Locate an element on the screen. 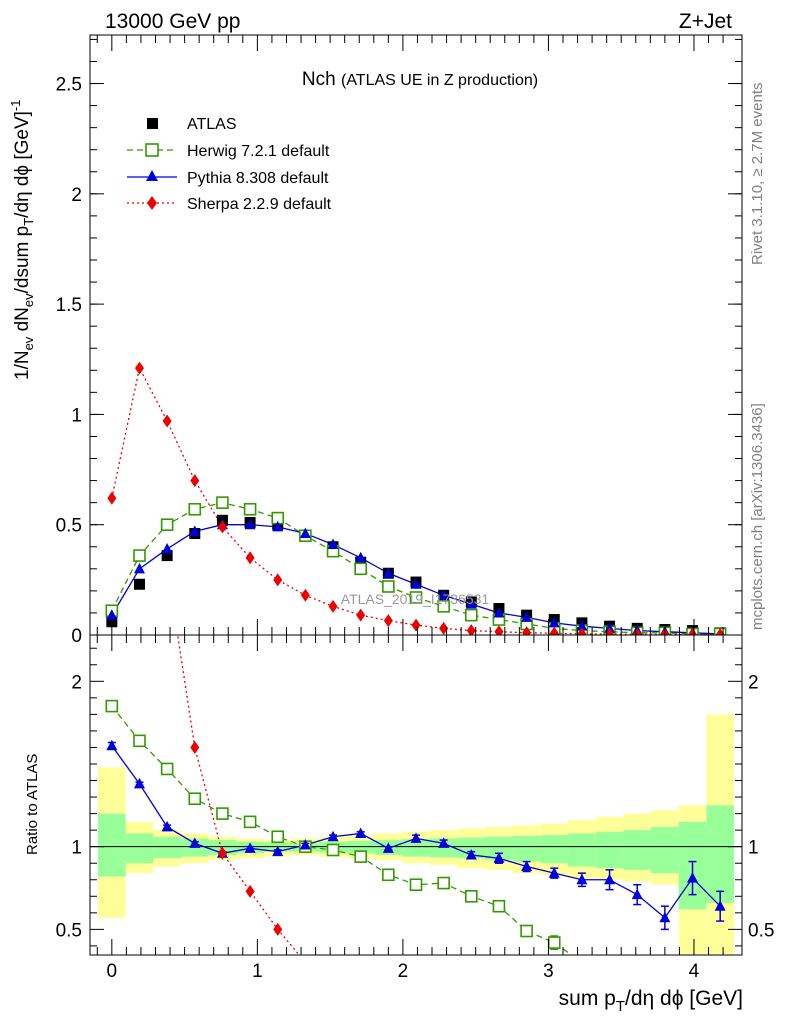  ratio-y-tick-label: 0.5 is located at coordinates (69, 930).